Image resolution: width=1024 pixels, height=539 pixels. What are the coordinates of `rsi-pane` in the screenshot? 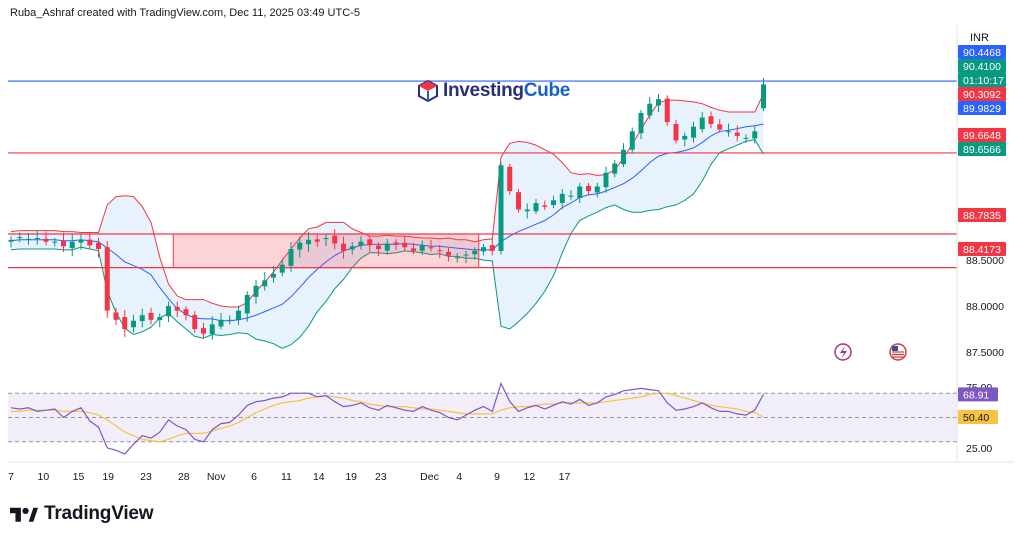 It's located at (482, 418).